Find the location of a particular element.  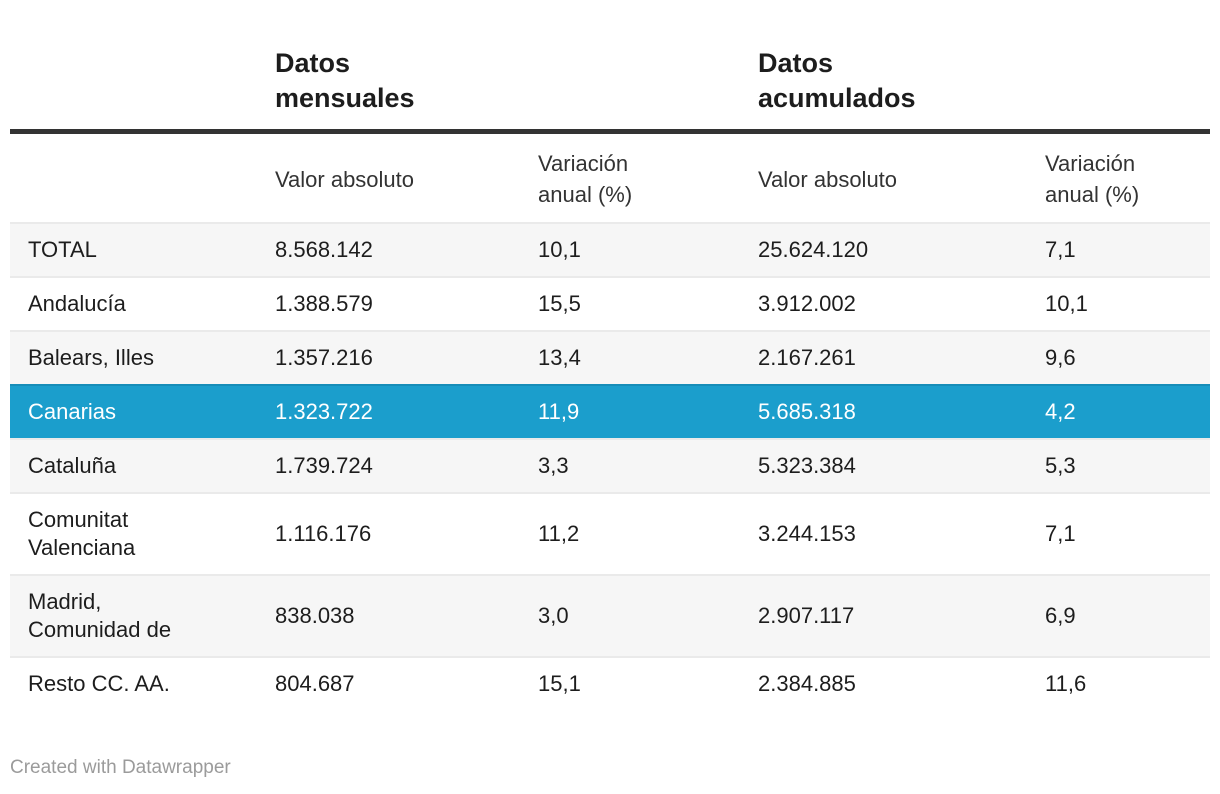

region-cell: Andalucía is located at coordinates (142, 303).